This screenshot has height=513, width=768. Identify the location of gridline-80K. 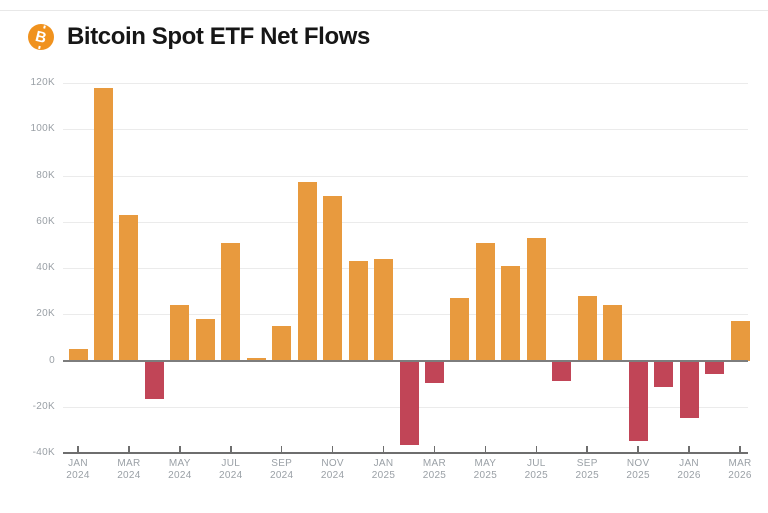
(405, 176).